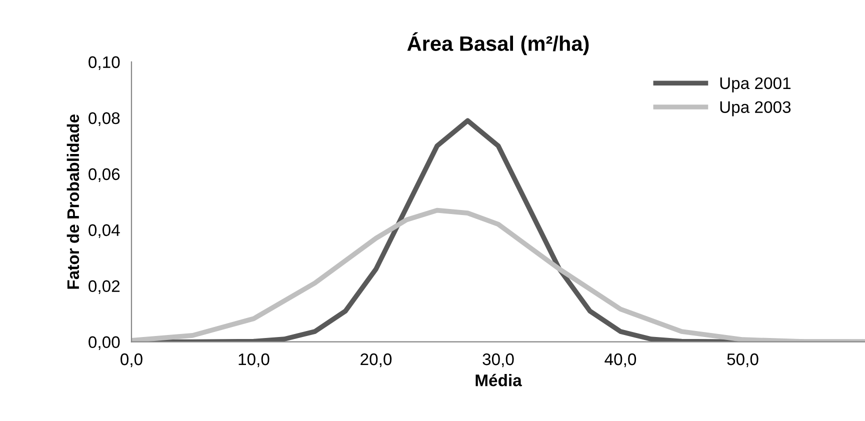  I want to click on y-axis-title: Fator de Probablidade, so click(73, 201).